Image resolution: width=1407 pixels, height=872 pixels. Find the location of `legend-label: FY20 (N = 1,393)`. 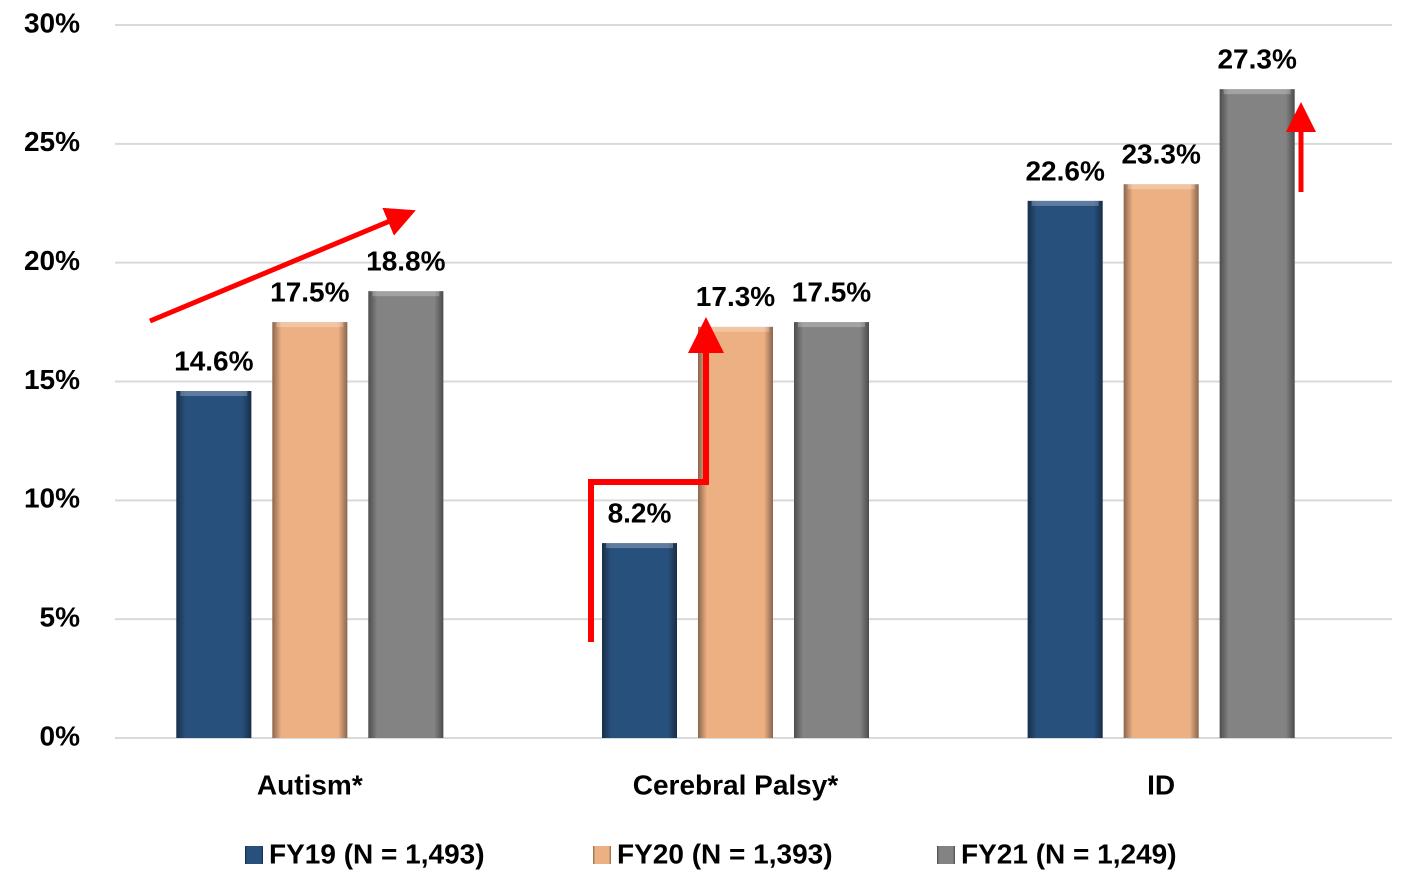

legend-label: FY20 (N = 1,393) is located at coordinates (725, 853).